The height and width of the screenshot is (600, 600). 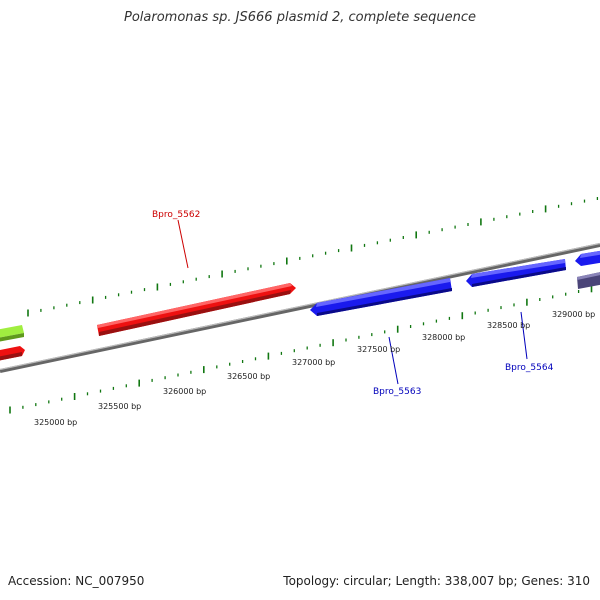 What do you see at coordinates (76, 581) in the screenshot?
I see `accession-text: Accession: NC_007950` at bounding box center [76, 581].